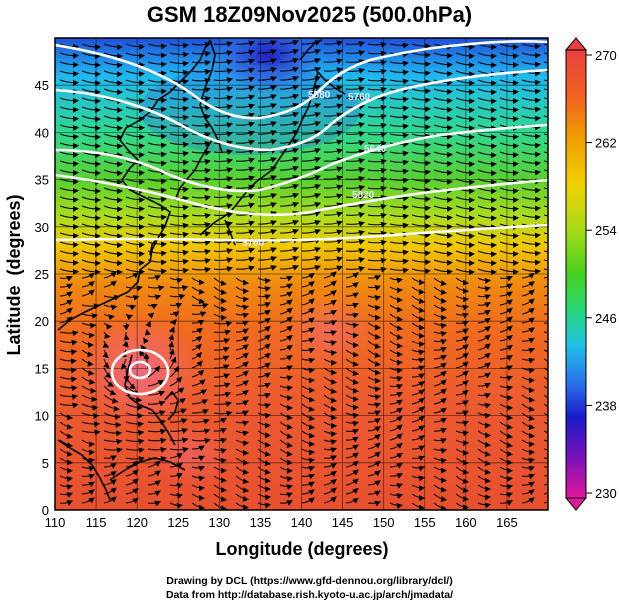  What do you see at coordinates (261, 522) in the screenshot?
I see `x-tick-label: 135` at bounding box center [261, 522].